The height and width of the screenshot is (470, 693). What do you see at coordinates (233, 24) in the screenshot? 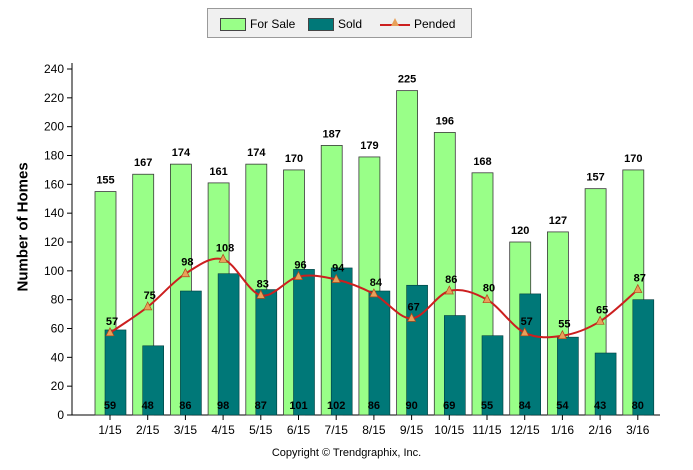
I see `legend-swatch-for-sale` at bounding box center [233, 24].